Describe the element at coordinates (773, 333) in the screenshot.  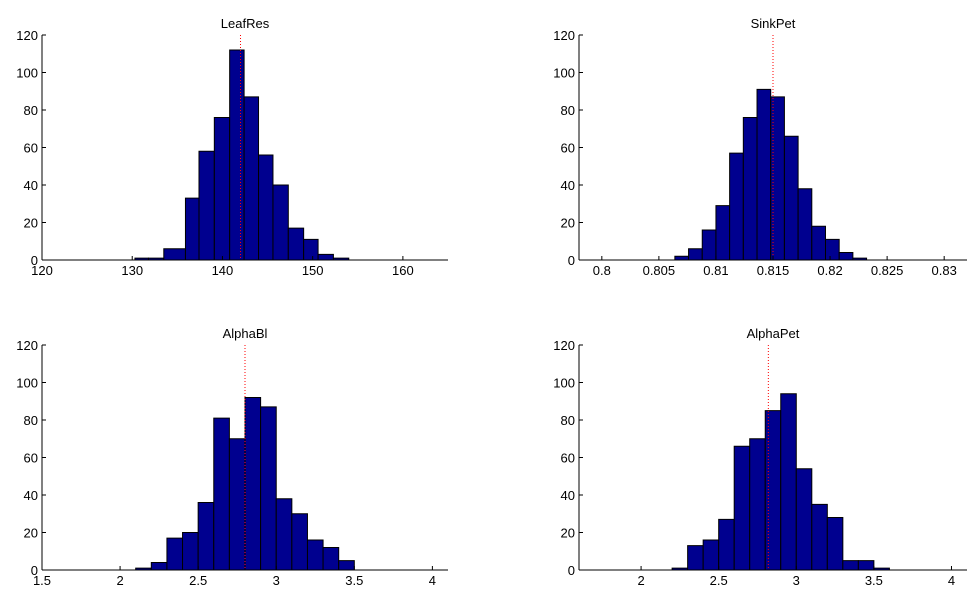
I see `subplot-title: AlphaPet` at that location.